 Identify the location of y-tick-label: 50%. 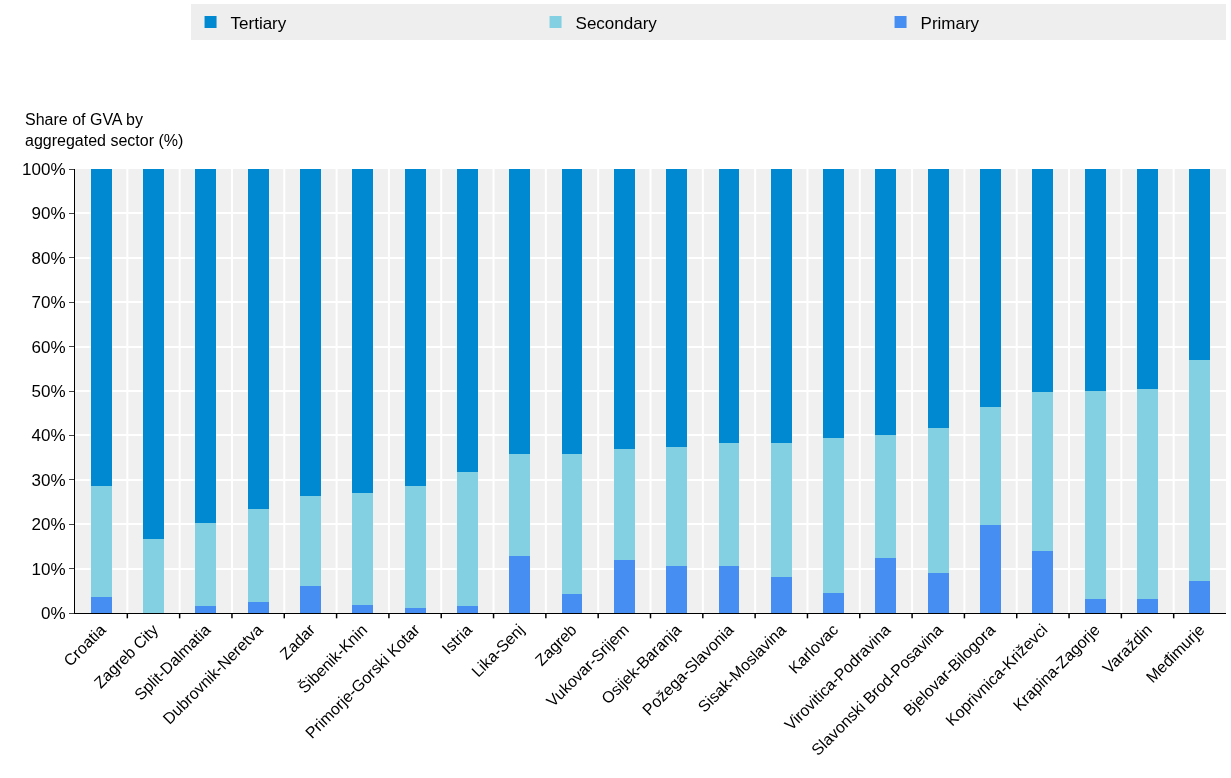
(48, 391).